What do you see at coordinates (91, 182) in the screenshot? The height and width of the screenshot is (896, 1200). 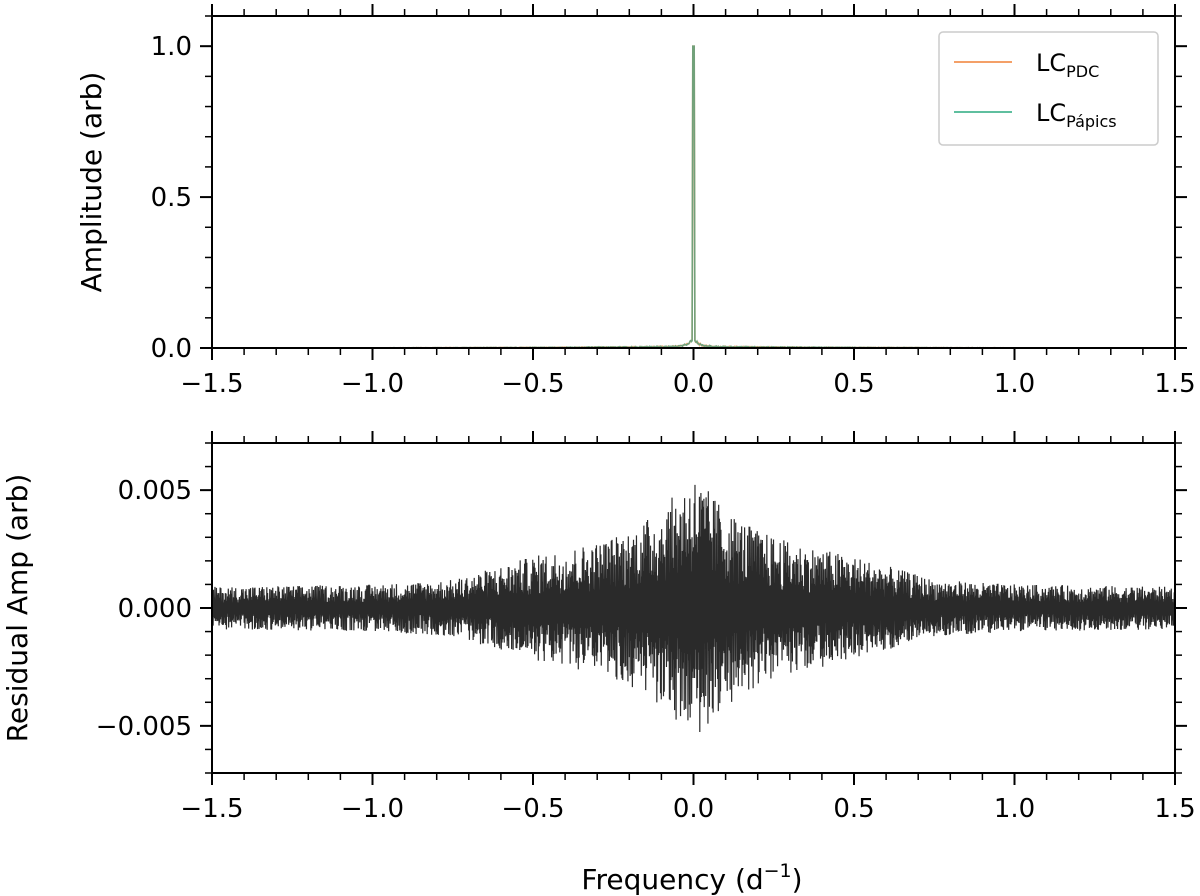 I see `top-y-axis-label: Amplitude (arb)` at bounding box center [91, 182].